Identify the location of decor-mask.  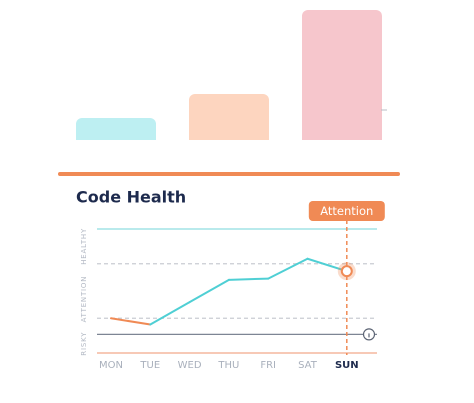
(237, 156).